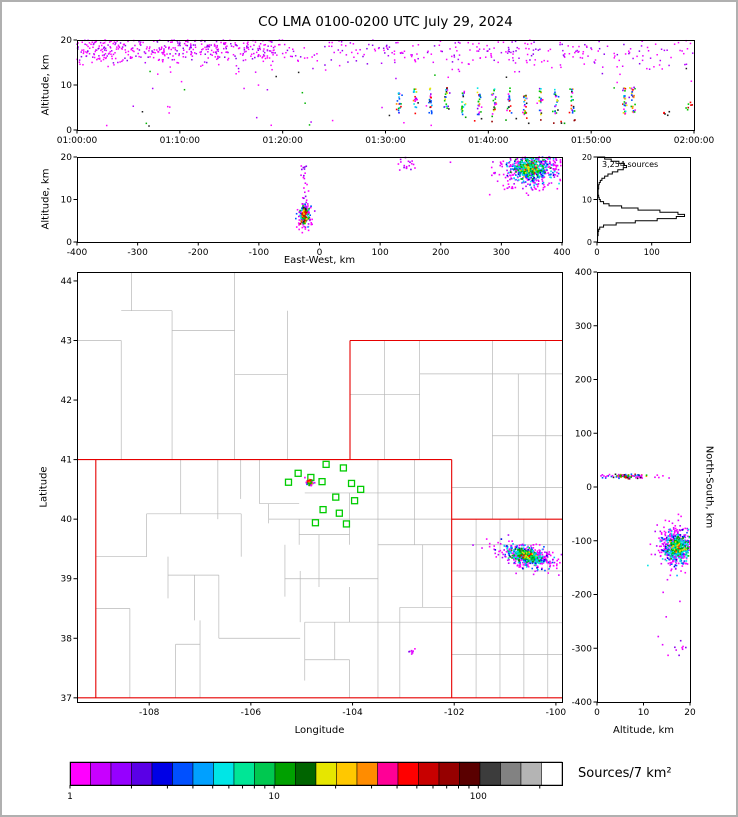 This screenshot has height=817, width=738. What do you see at coordinates (70, 797) in the screenshot?
I see `svg-text: 1` at bounding box center [70, 797].